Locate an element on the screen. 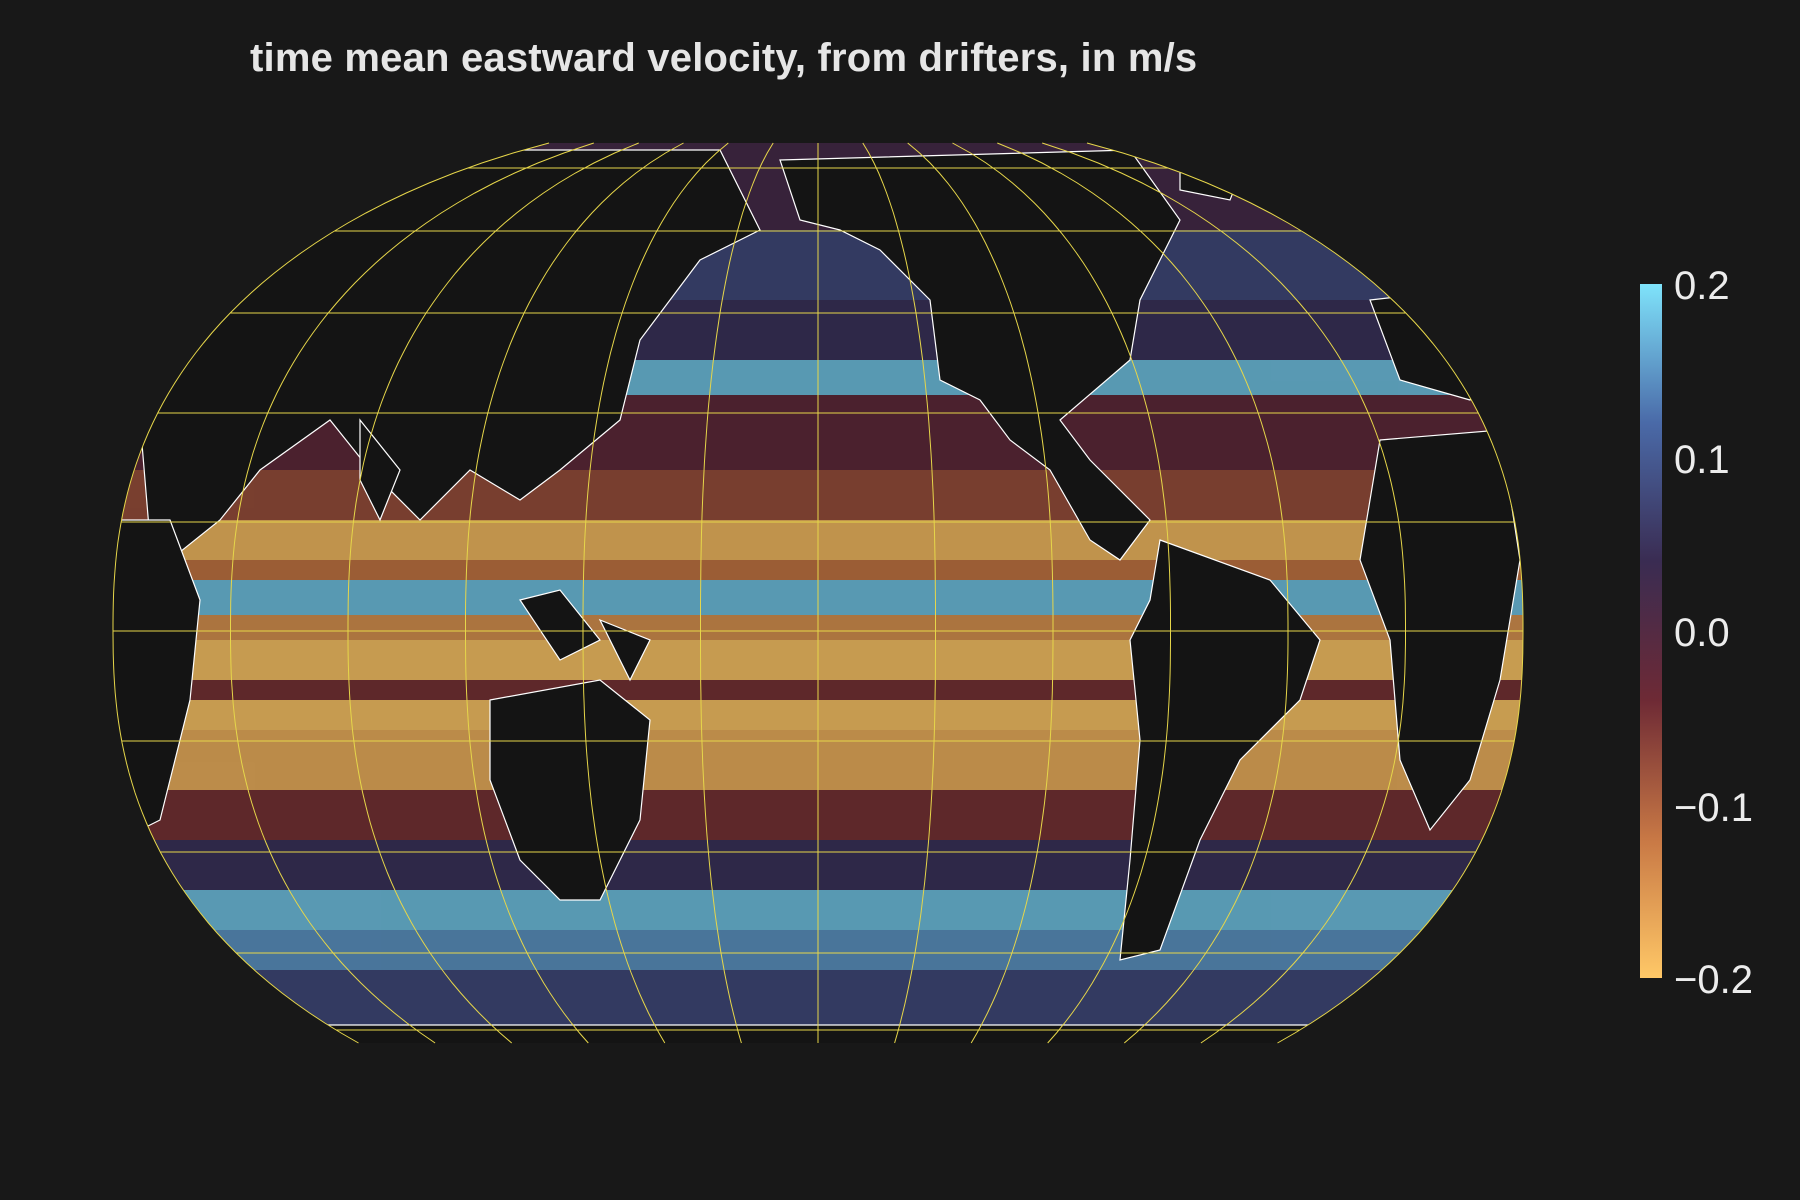 The image size is (1800, 1200). colorbar-tick-label: −0.1 is located at coordinates (1713, 808).